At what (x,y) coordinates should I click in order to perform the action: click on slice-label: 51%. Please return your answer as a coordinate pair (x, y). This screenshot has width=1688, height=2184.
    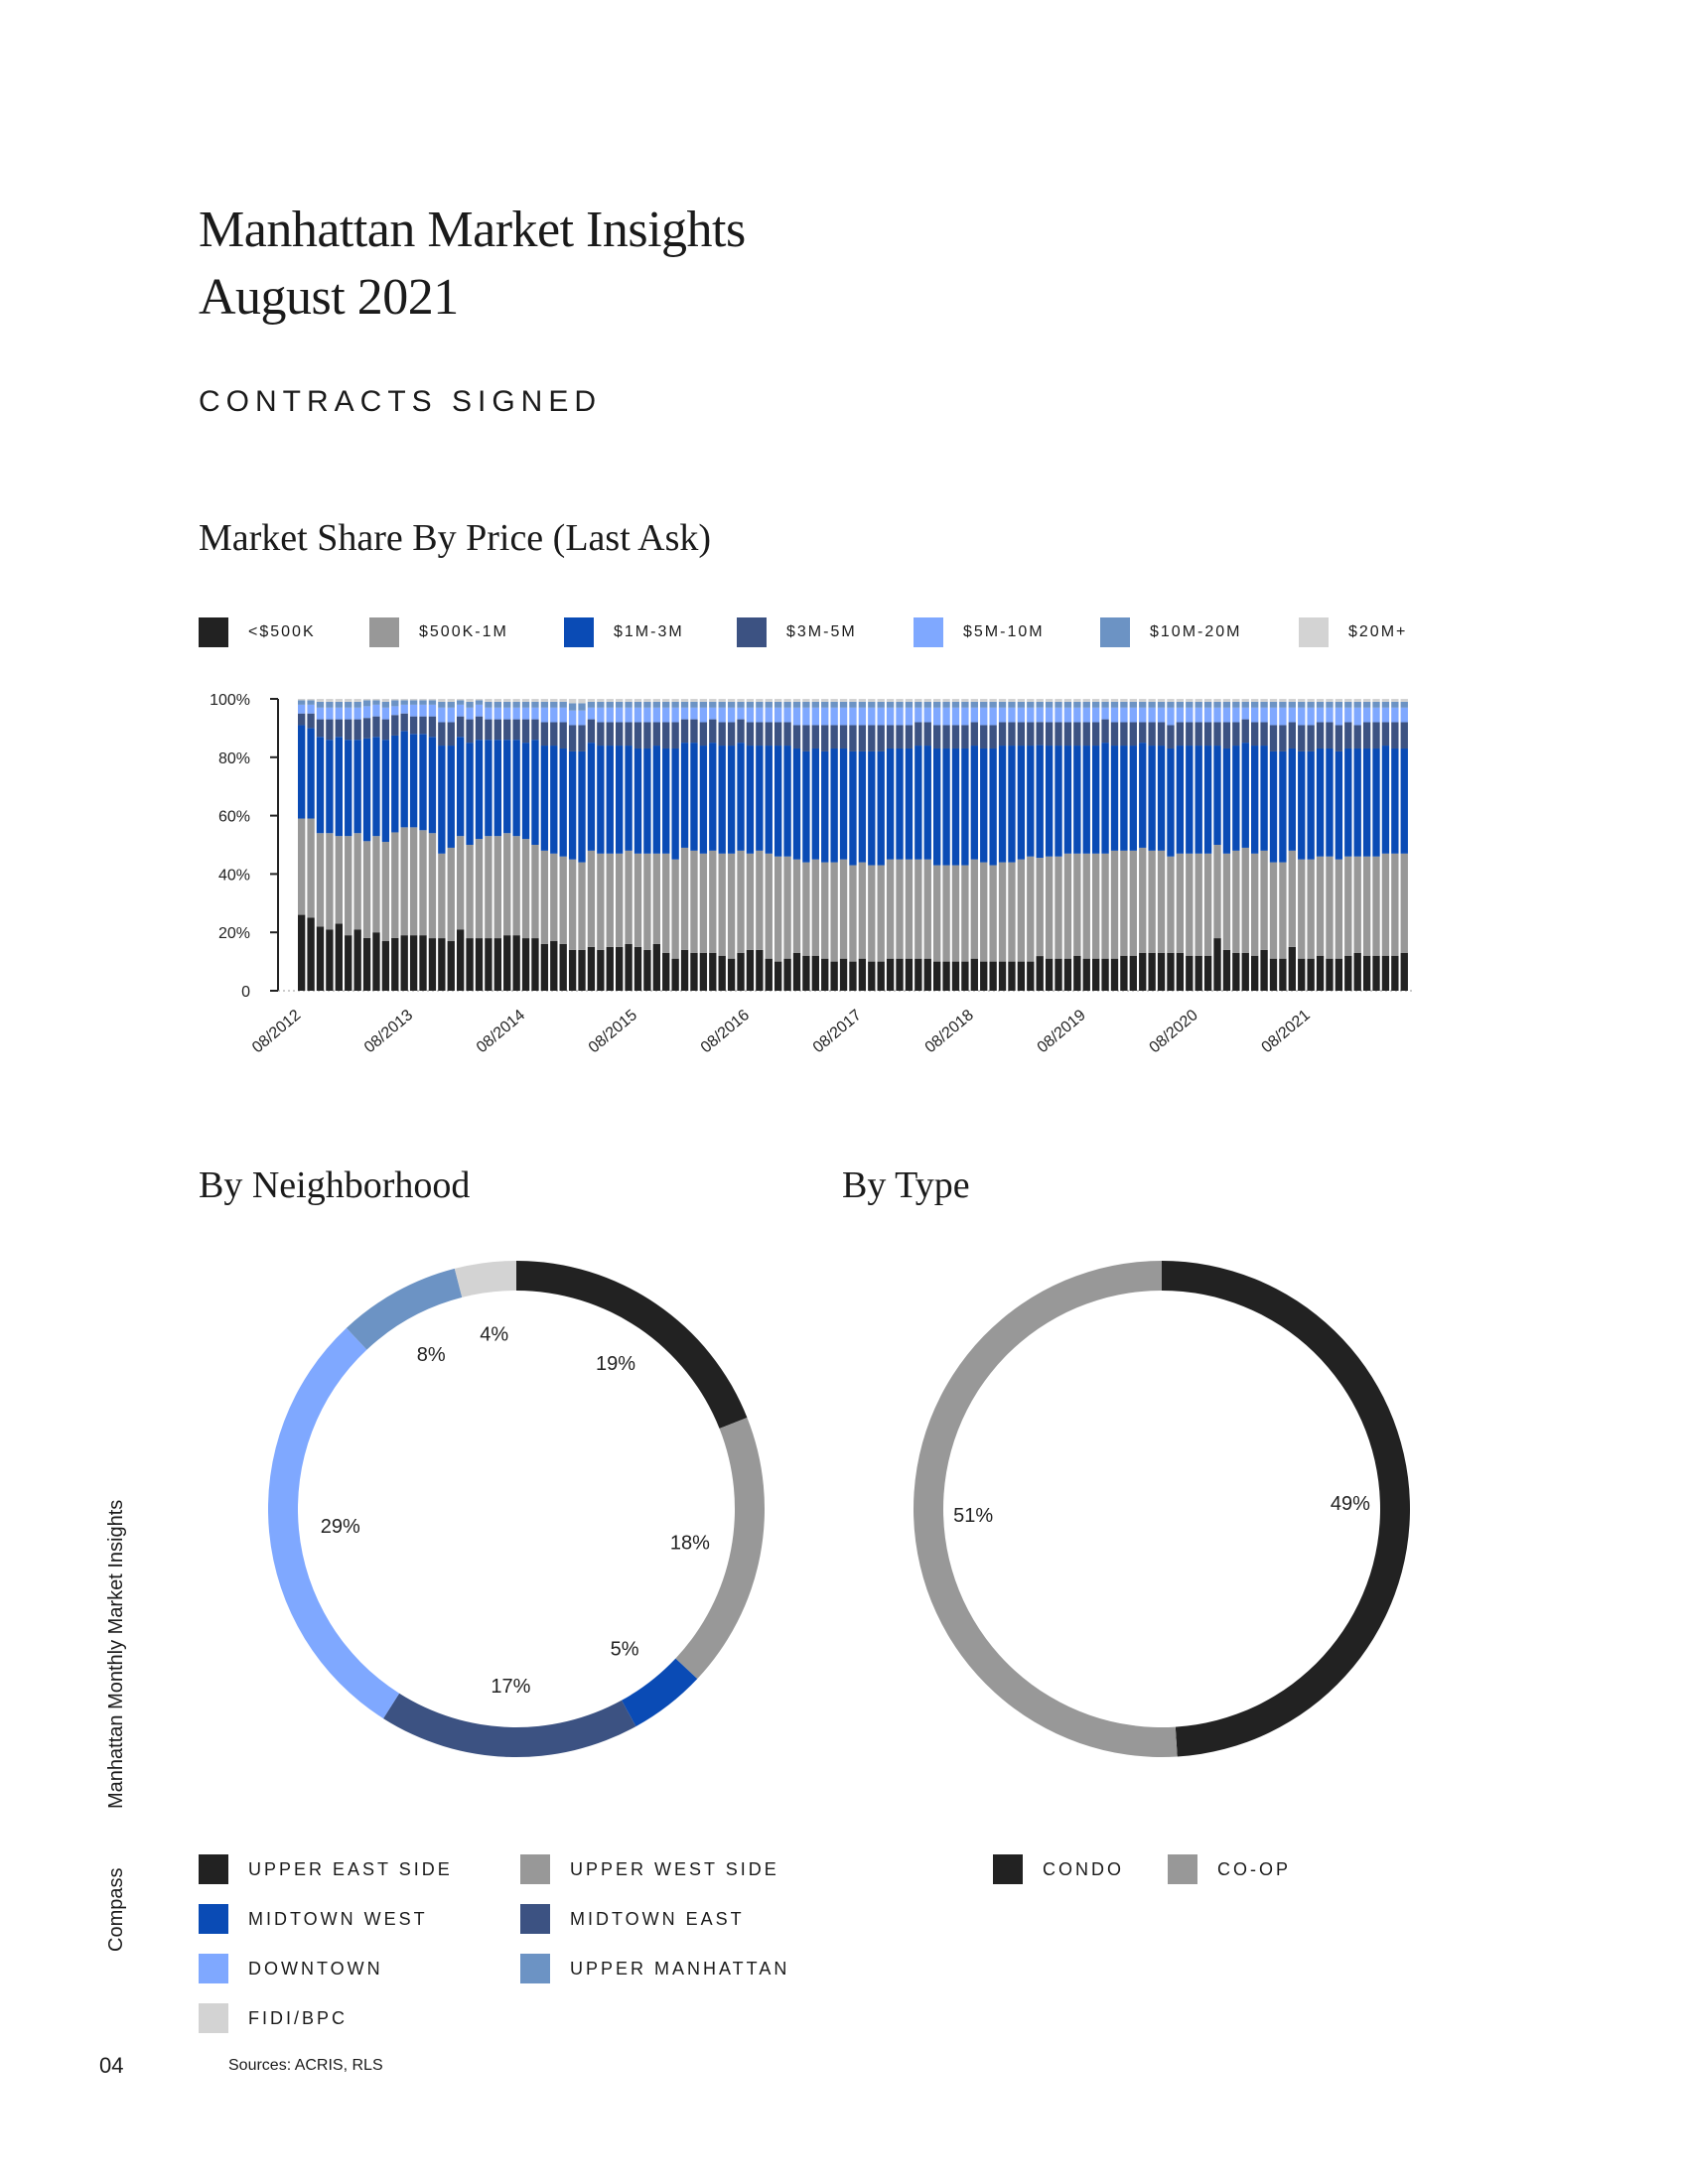
    Looking at the image, I should click on (973, 1516).